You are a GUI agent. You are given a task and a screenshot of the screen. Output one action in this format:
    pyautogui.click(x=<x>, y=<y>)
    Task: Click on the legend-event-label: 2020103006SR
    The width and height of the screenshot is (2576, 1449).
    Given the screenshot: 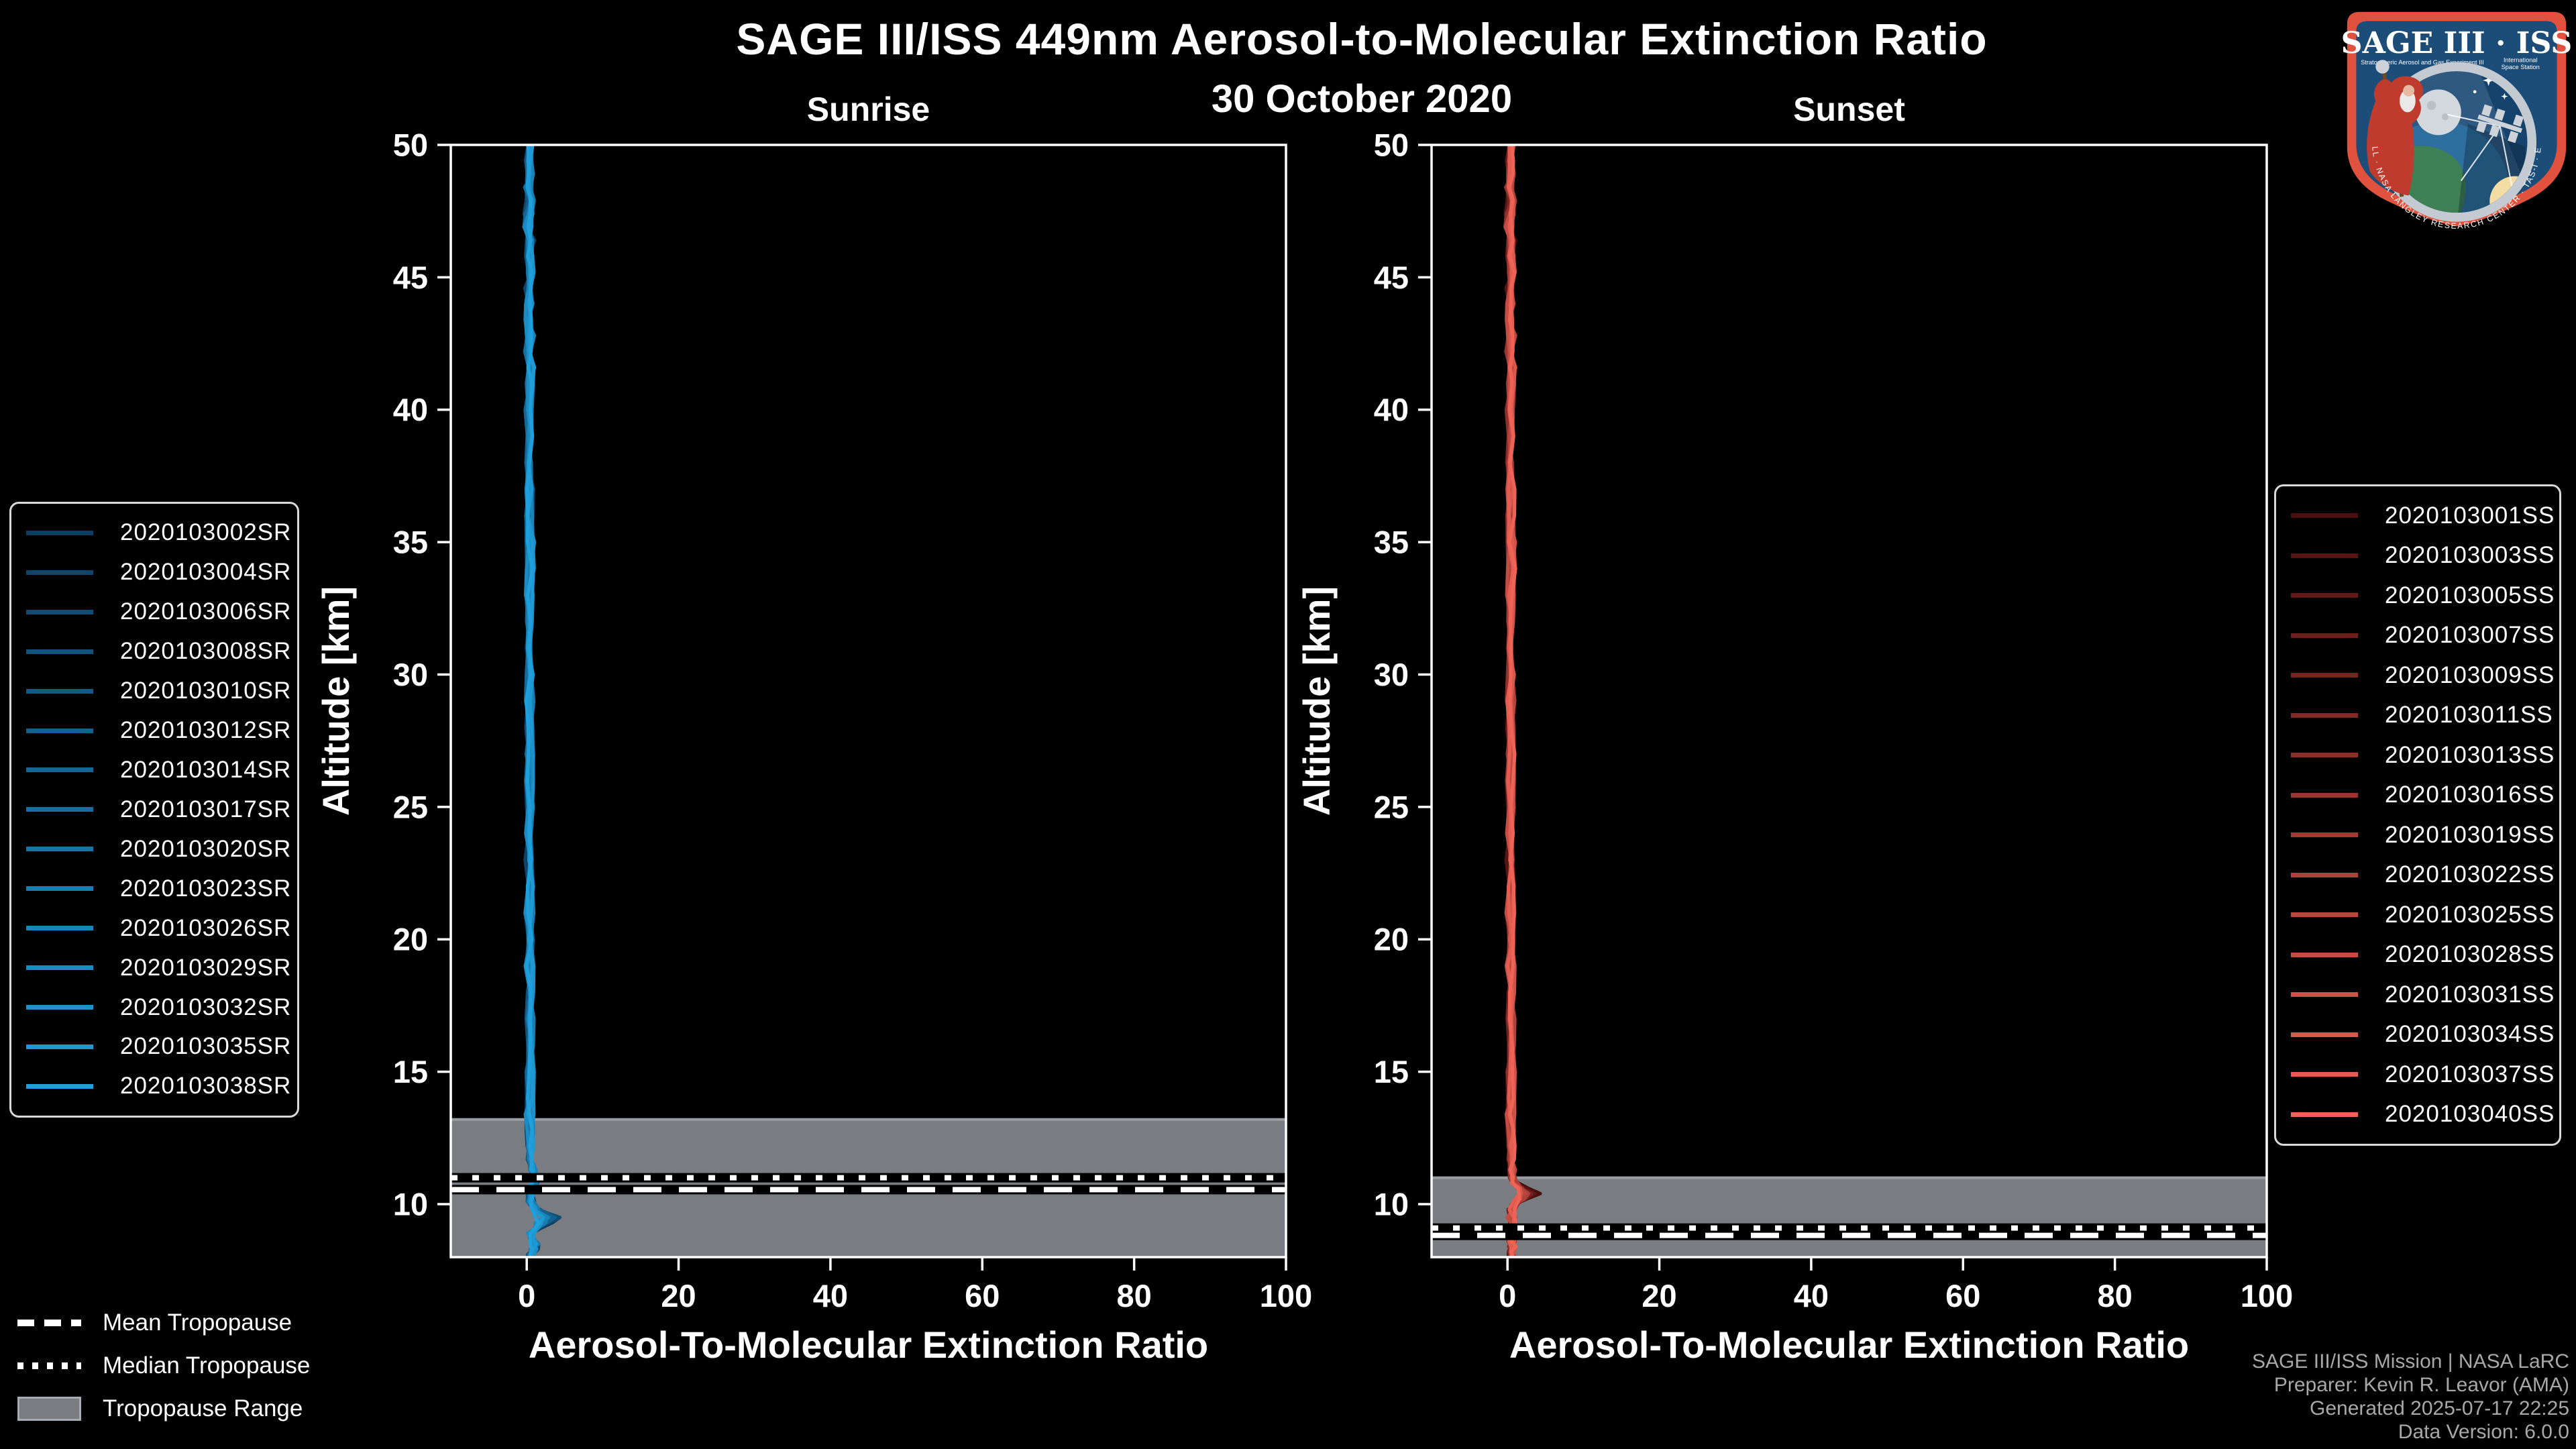 What is the action you would take?
    pyautogui.click(x=206, y=611)
    